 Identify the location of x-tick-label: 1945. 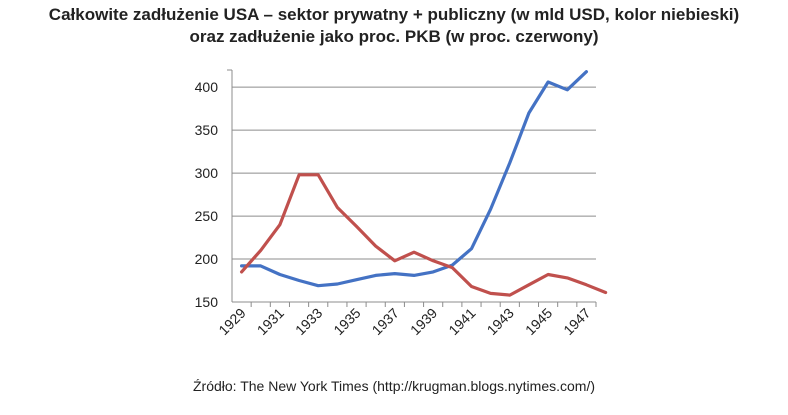
(538, 321).